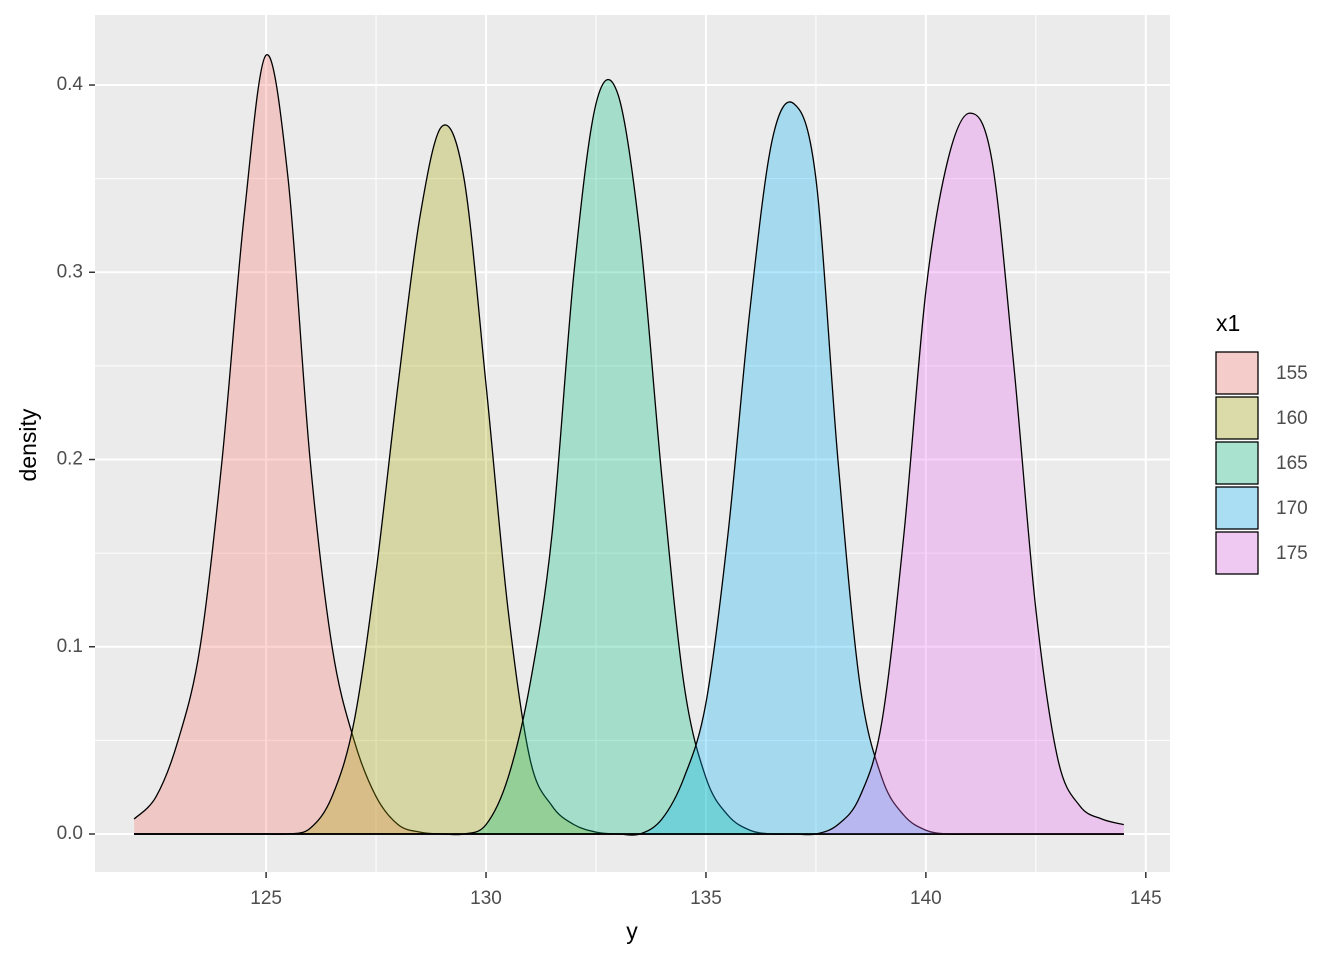  Describe the element at coordinates (706, 898) in the screenshot. I see `x-tick-label: 135` at that location.